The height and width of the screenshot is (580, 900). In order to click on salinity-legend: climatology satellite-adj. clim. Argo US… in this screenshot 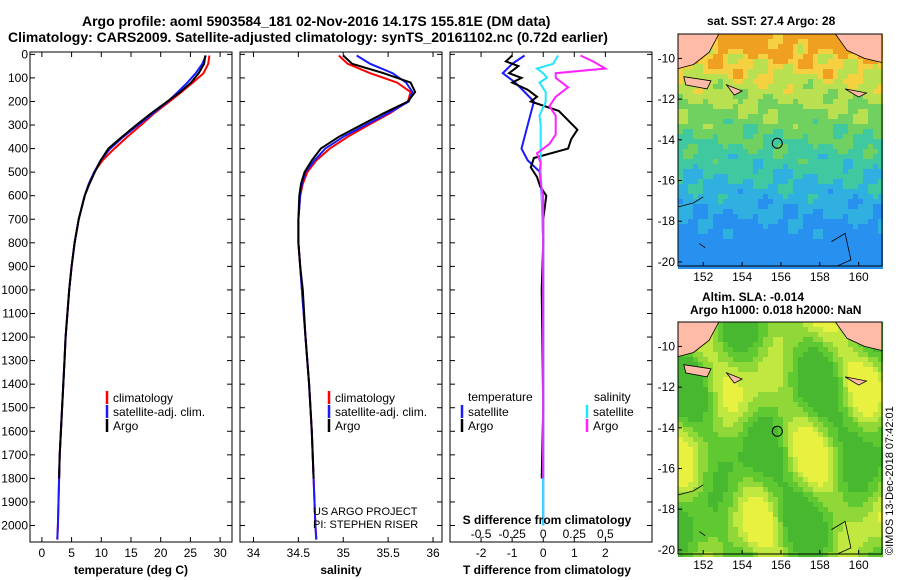, I will do `click(370, 461)`.